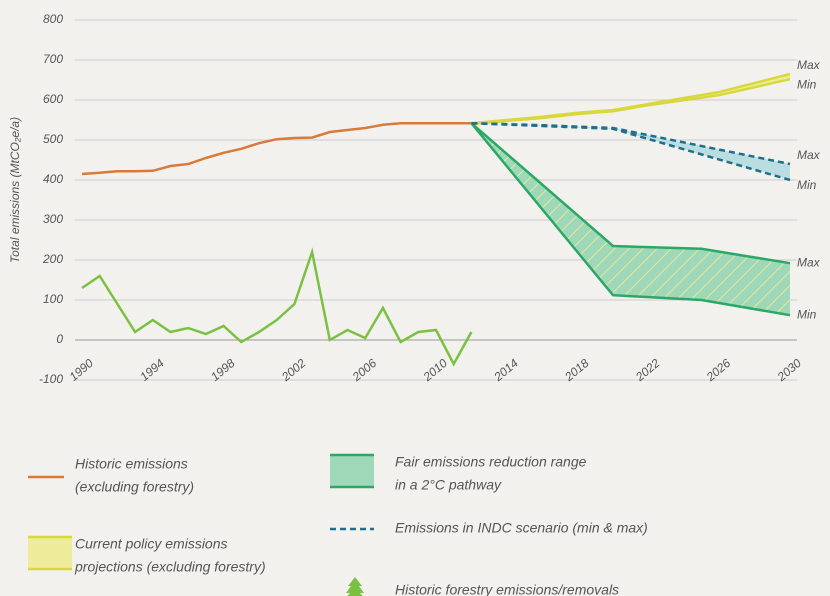 The image size is (830, 596). Describe the element at coordinates (151, 544) in the screenshot. I see `legend-label: Current policy emissions` at that location.